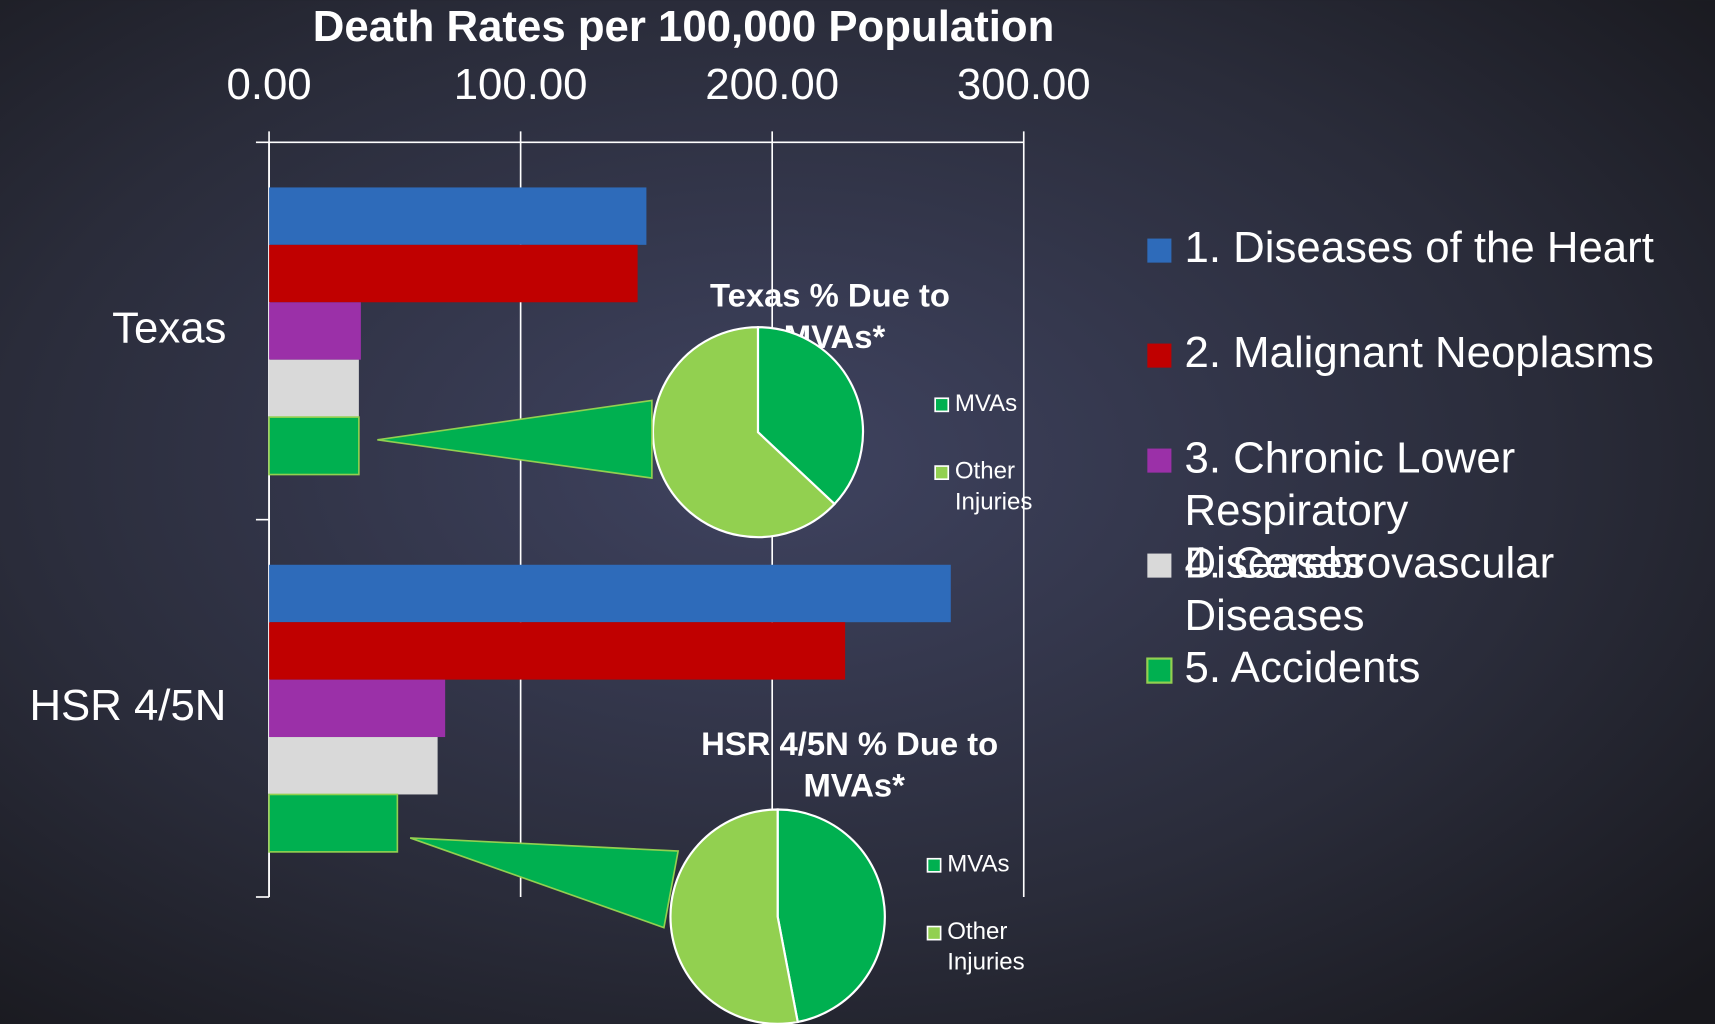 The height and width of the screenshot is (1024, 1715). Describe the element at coordinates (1419, 247) in the screenshot. I see `legend-label: 1. Diseases of the Heart` at that location.